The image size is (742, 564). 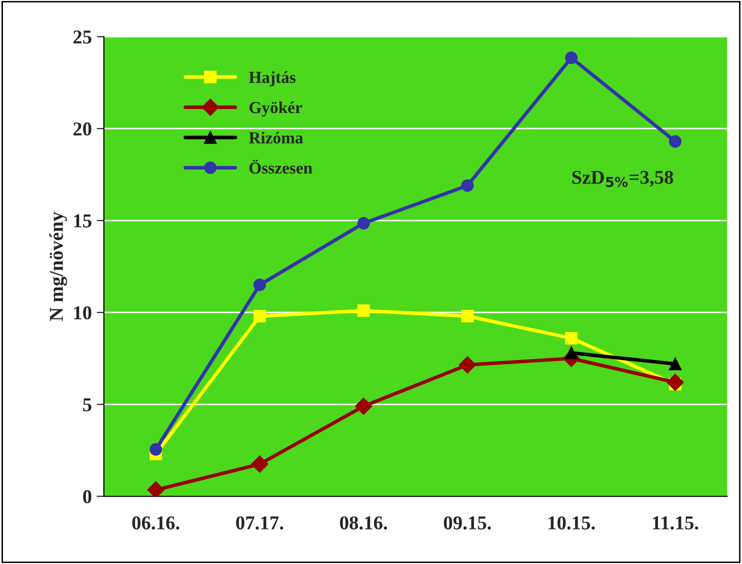 What do you see at coordinates (571, 523) in the screenshot?
I see `x-tick-label: 10.15.` at bounding box center [571, 523].